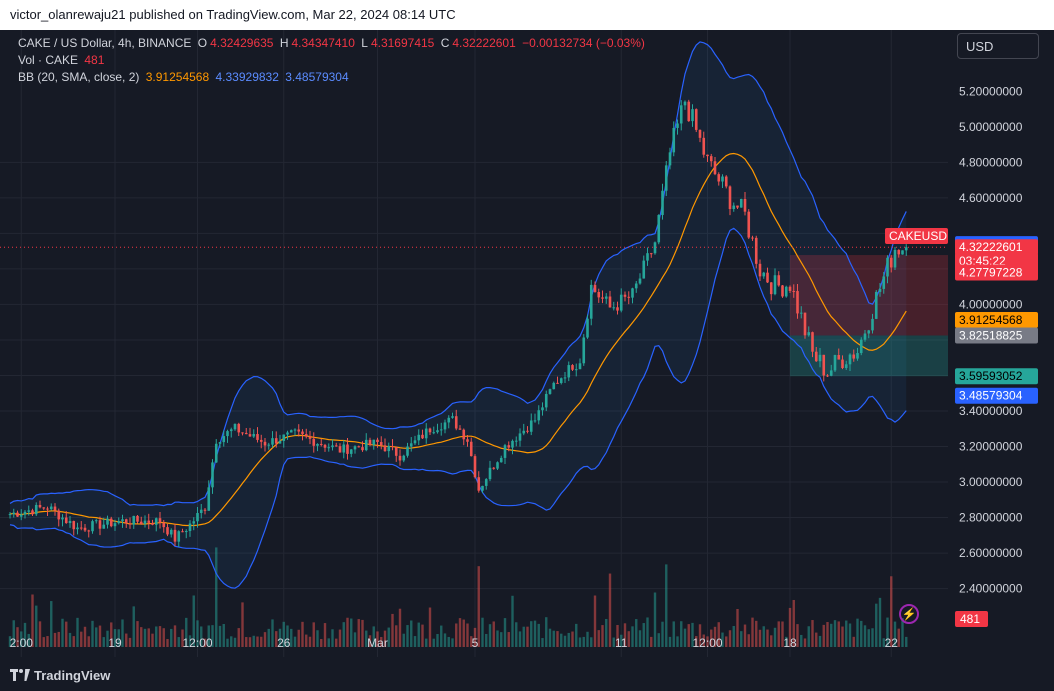 Image resolution: width=1054 pixels, height=691 pixels. What do you see at coordinates (991, 91) in the screenshot?
I see `y-tick-label: 5.20000000` at bounding box center [991, 91].